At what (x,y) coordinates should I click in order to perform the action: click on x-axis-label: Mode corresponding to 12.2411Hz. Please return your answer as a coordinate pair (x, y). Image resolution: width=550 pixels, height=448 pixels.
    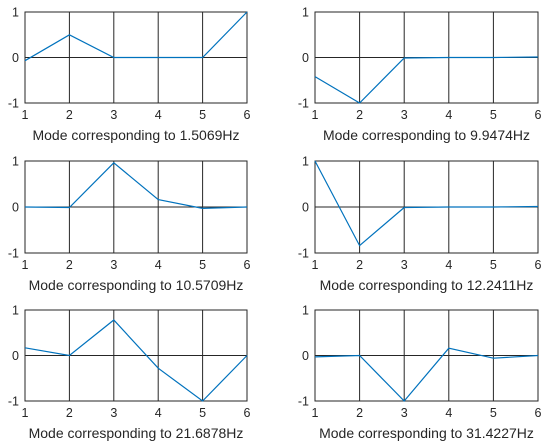
    Looking at the image, I should click on (427, 285).